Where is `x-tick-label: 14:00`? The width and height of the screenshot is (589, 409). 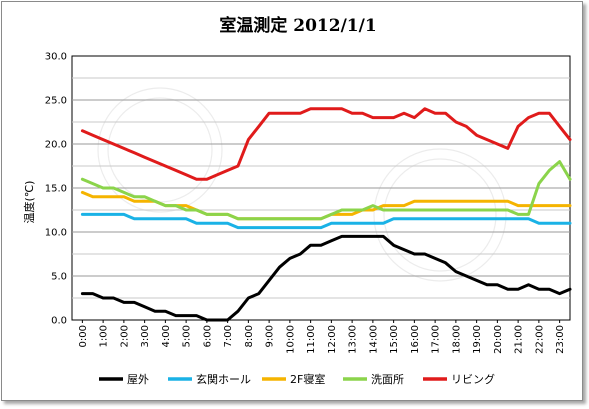
x-tick-label: 14:00 is located at coordinates (373, 339).